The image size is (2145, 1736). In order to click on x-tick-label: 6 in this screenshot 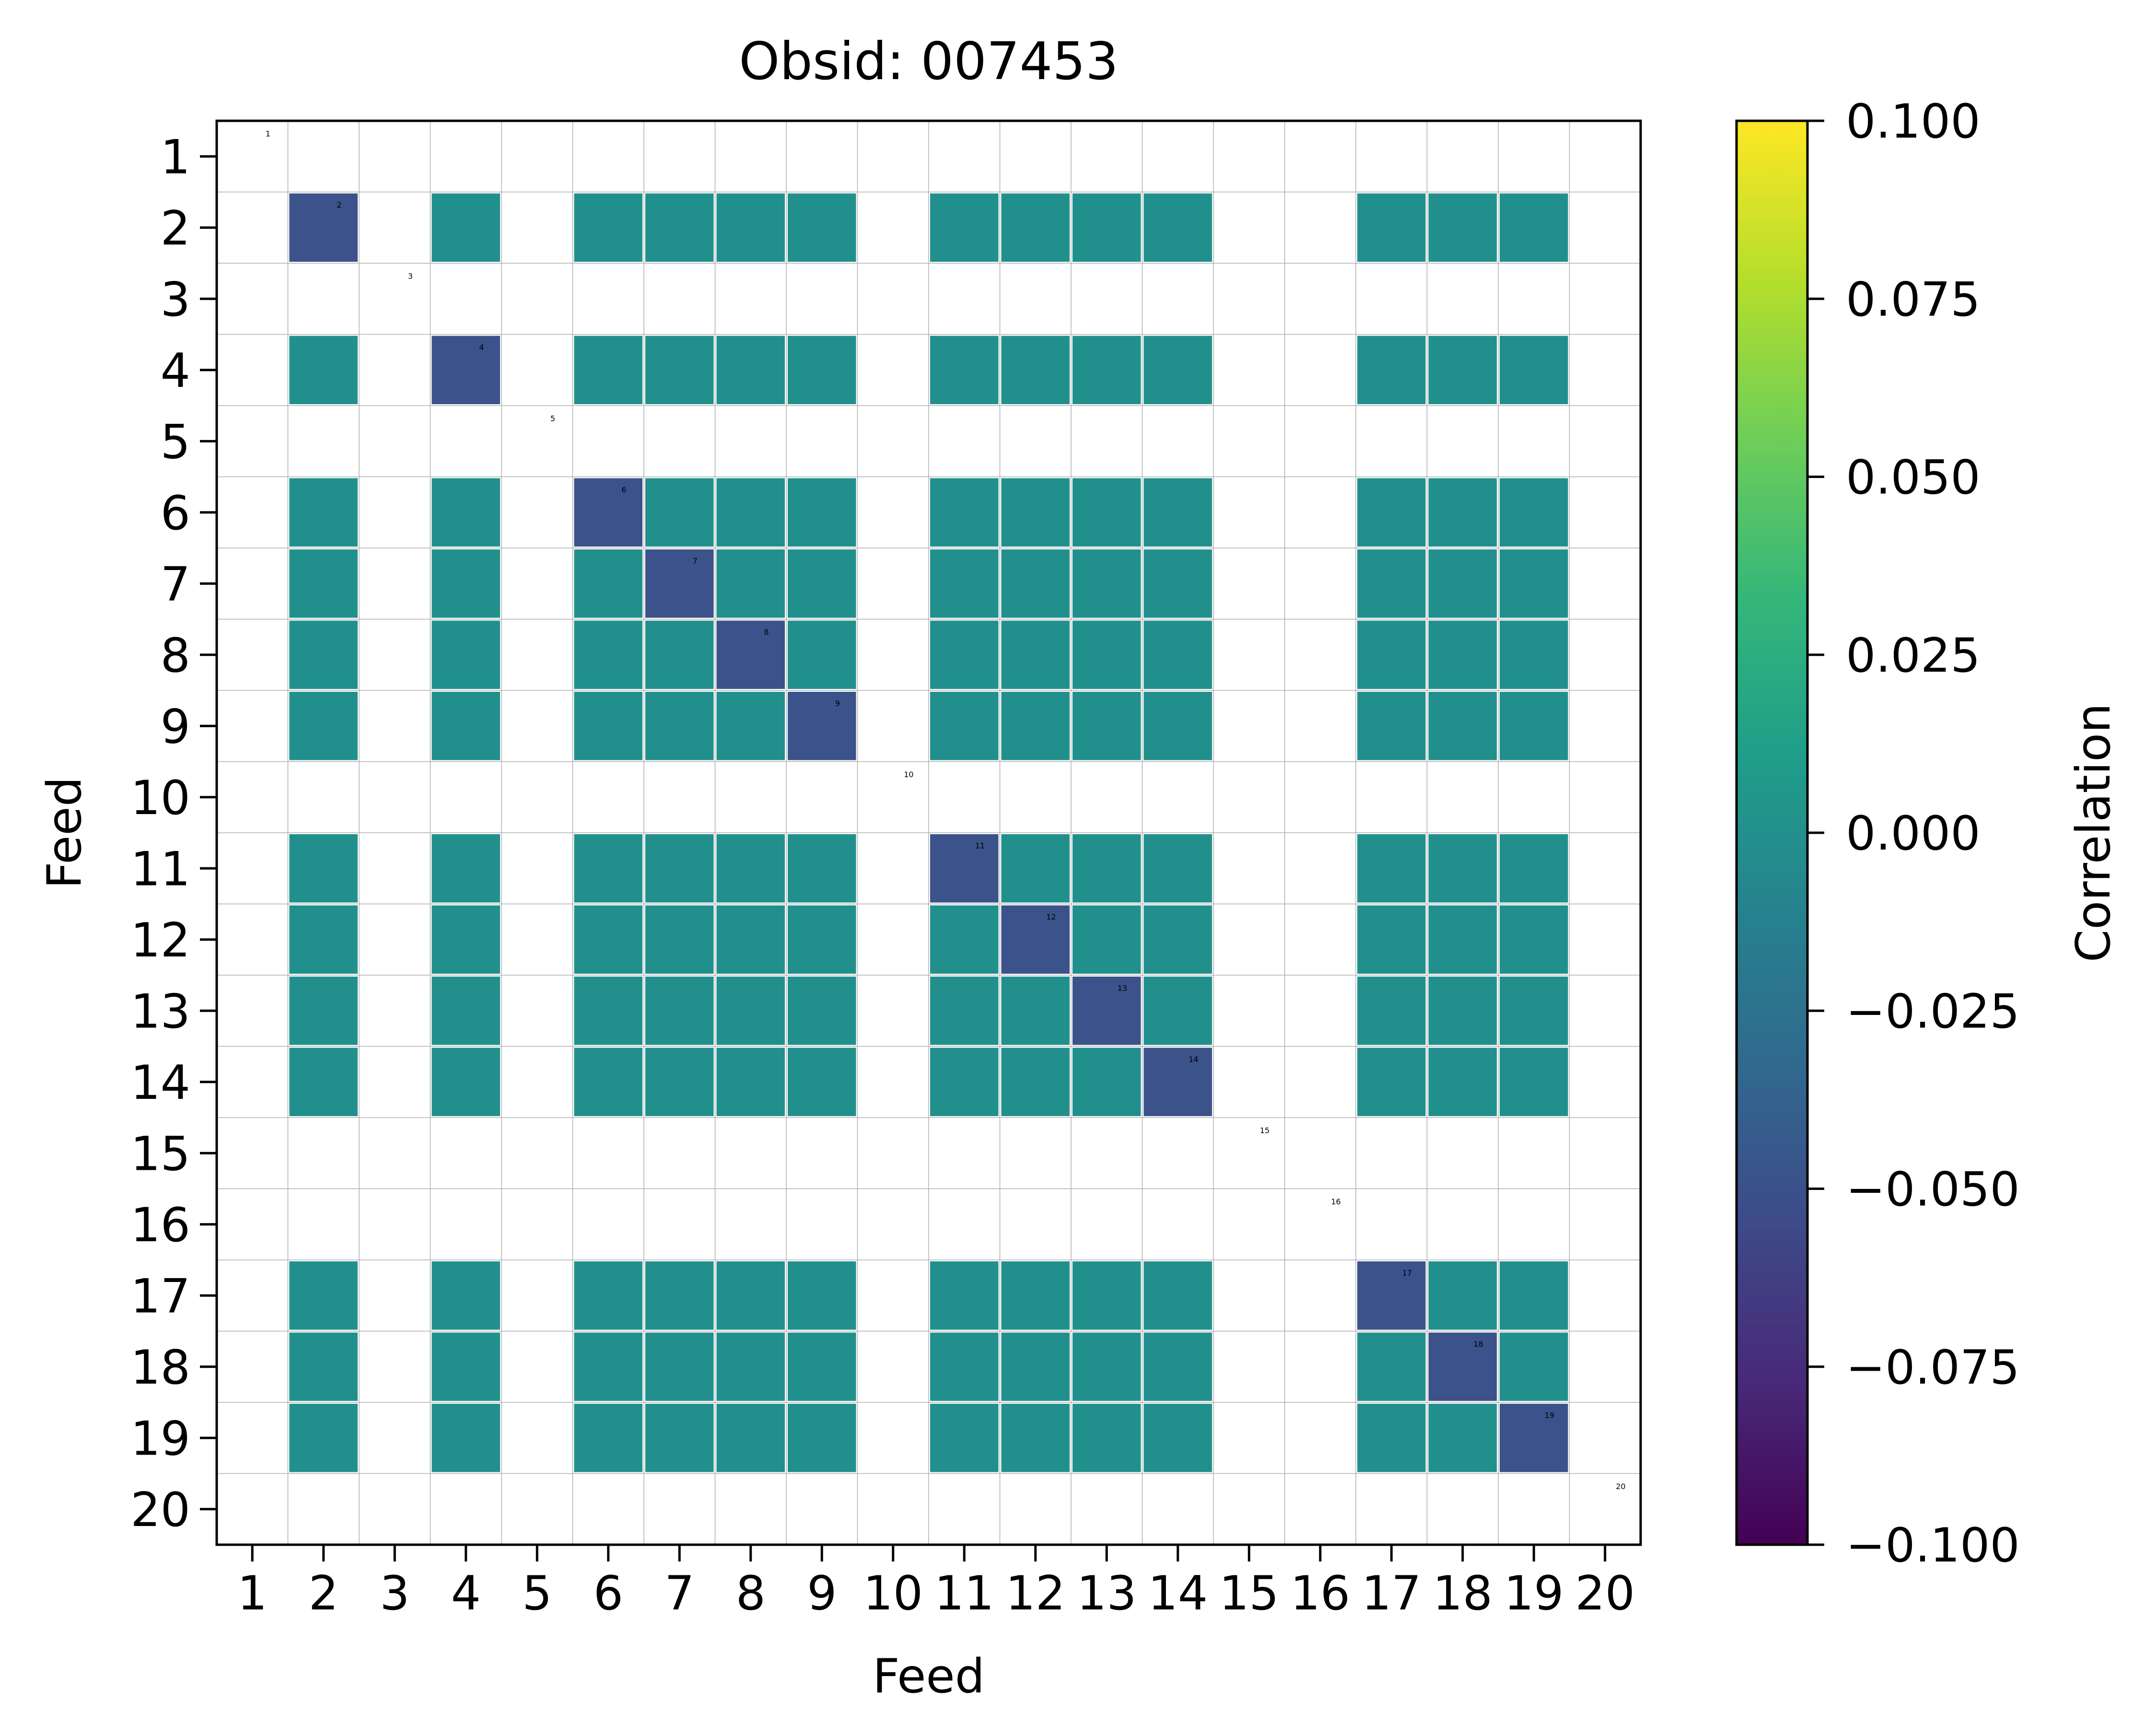, I will do `click(608, 1593)`.